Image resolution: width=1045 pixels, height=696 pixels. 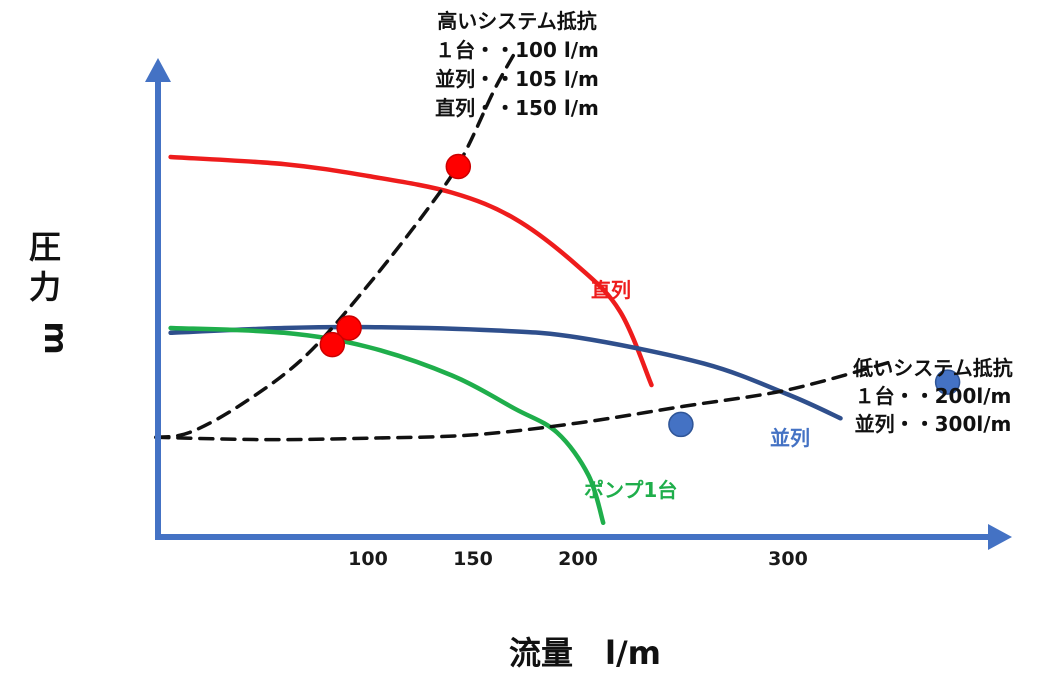 What do you see at coordinates (158, 70) in the screenshot?
I see `y-axis-arrow` at bounding box center [158, 70].